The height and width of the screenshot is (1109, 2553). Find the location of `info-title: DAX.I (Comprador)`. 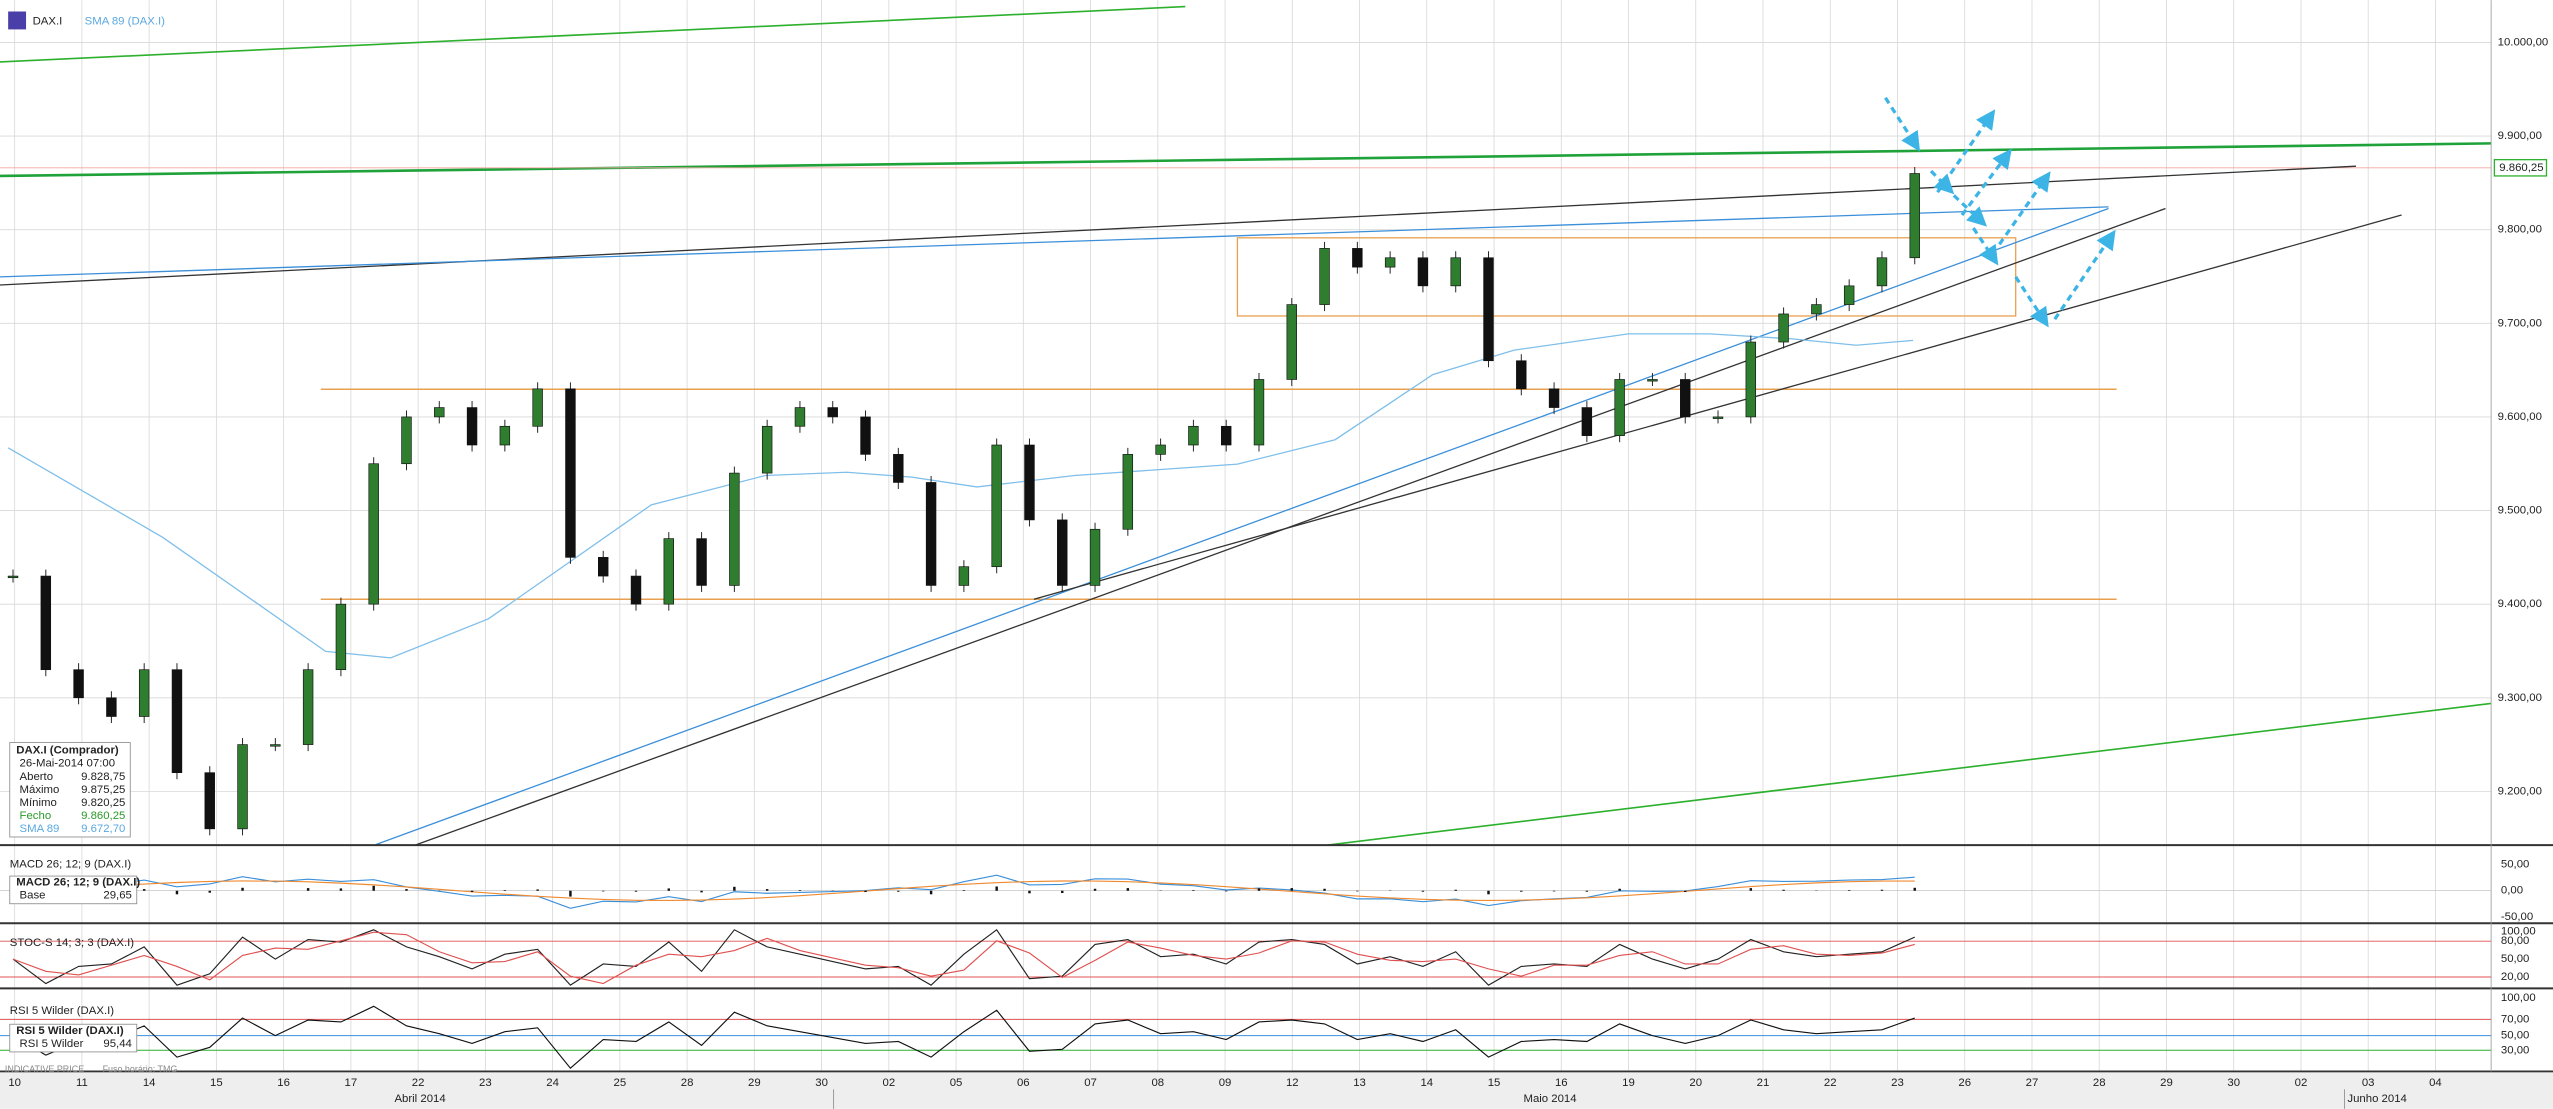

info-title: DAX.I (Comprador) is located at coordinates (67, 751).